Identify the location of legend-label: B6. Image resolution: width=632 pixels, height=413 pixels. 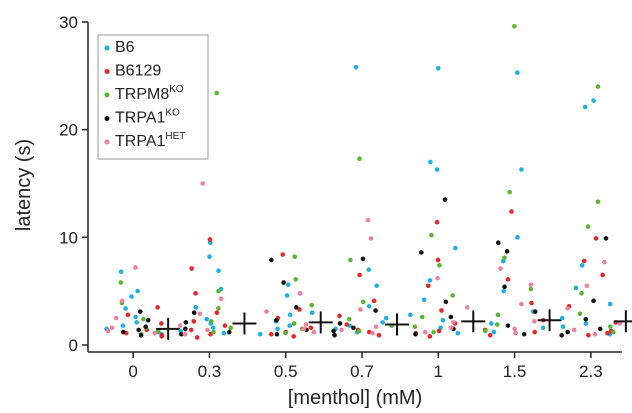
(125, 47).